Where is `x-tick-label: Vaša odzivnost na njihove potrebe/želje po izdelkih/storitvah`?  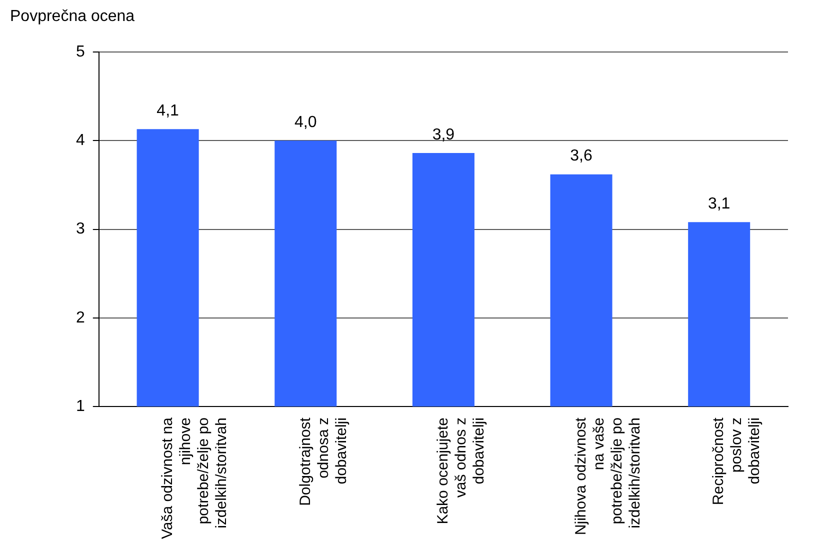 x-tick-label: Vaša odzivnost na njihove potrebe/želje po izdelkih/storitvah is located at coordinates (194, 478).